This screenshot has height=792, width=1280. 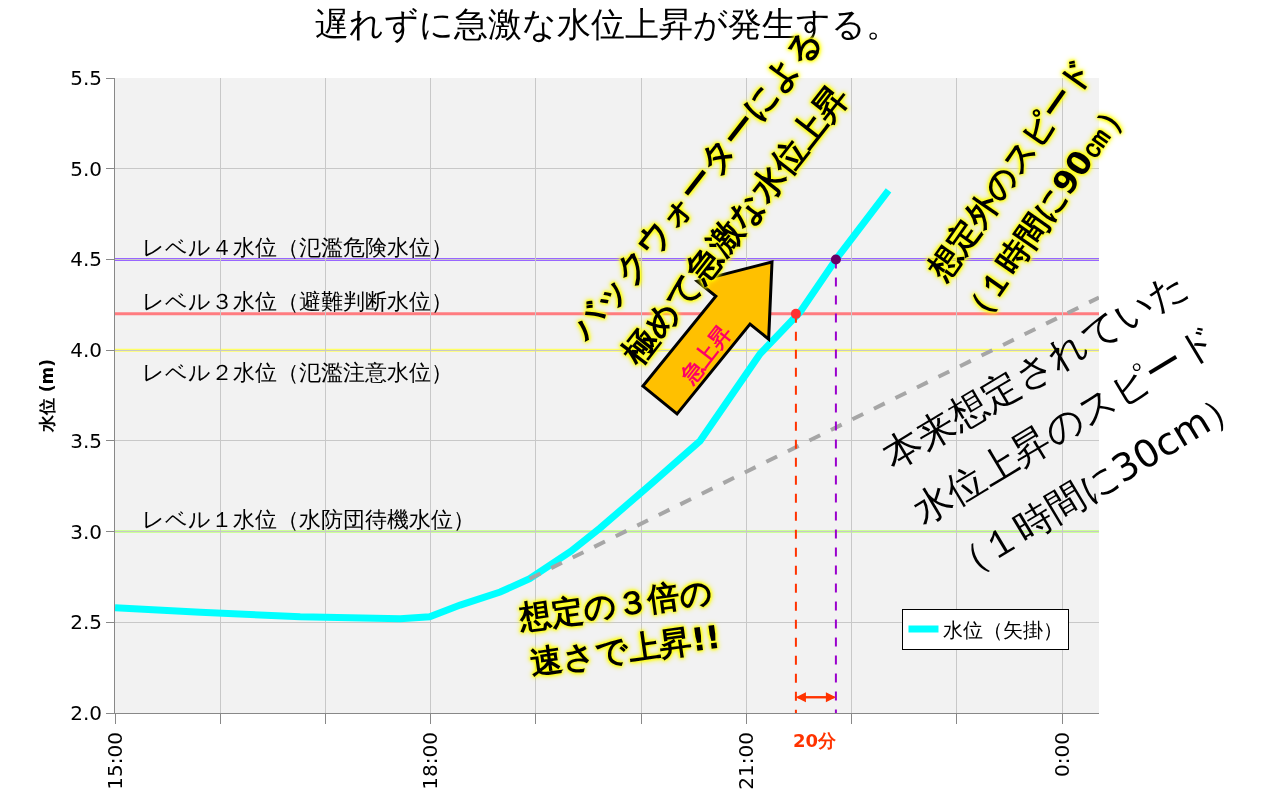 I want to click on x-tick-label: 0:00, so click(x=1061, y=754).